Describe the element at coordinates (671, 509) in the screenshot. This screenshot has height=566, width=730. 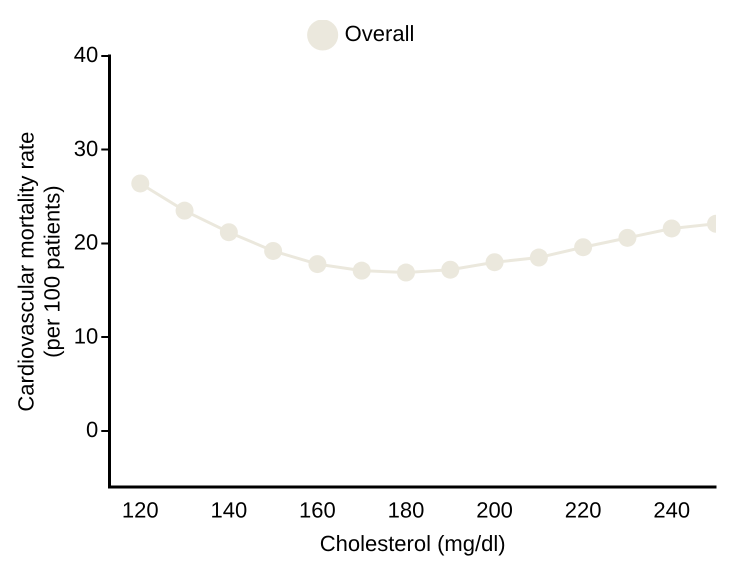
I see `x-tick-label: 240` at that location.